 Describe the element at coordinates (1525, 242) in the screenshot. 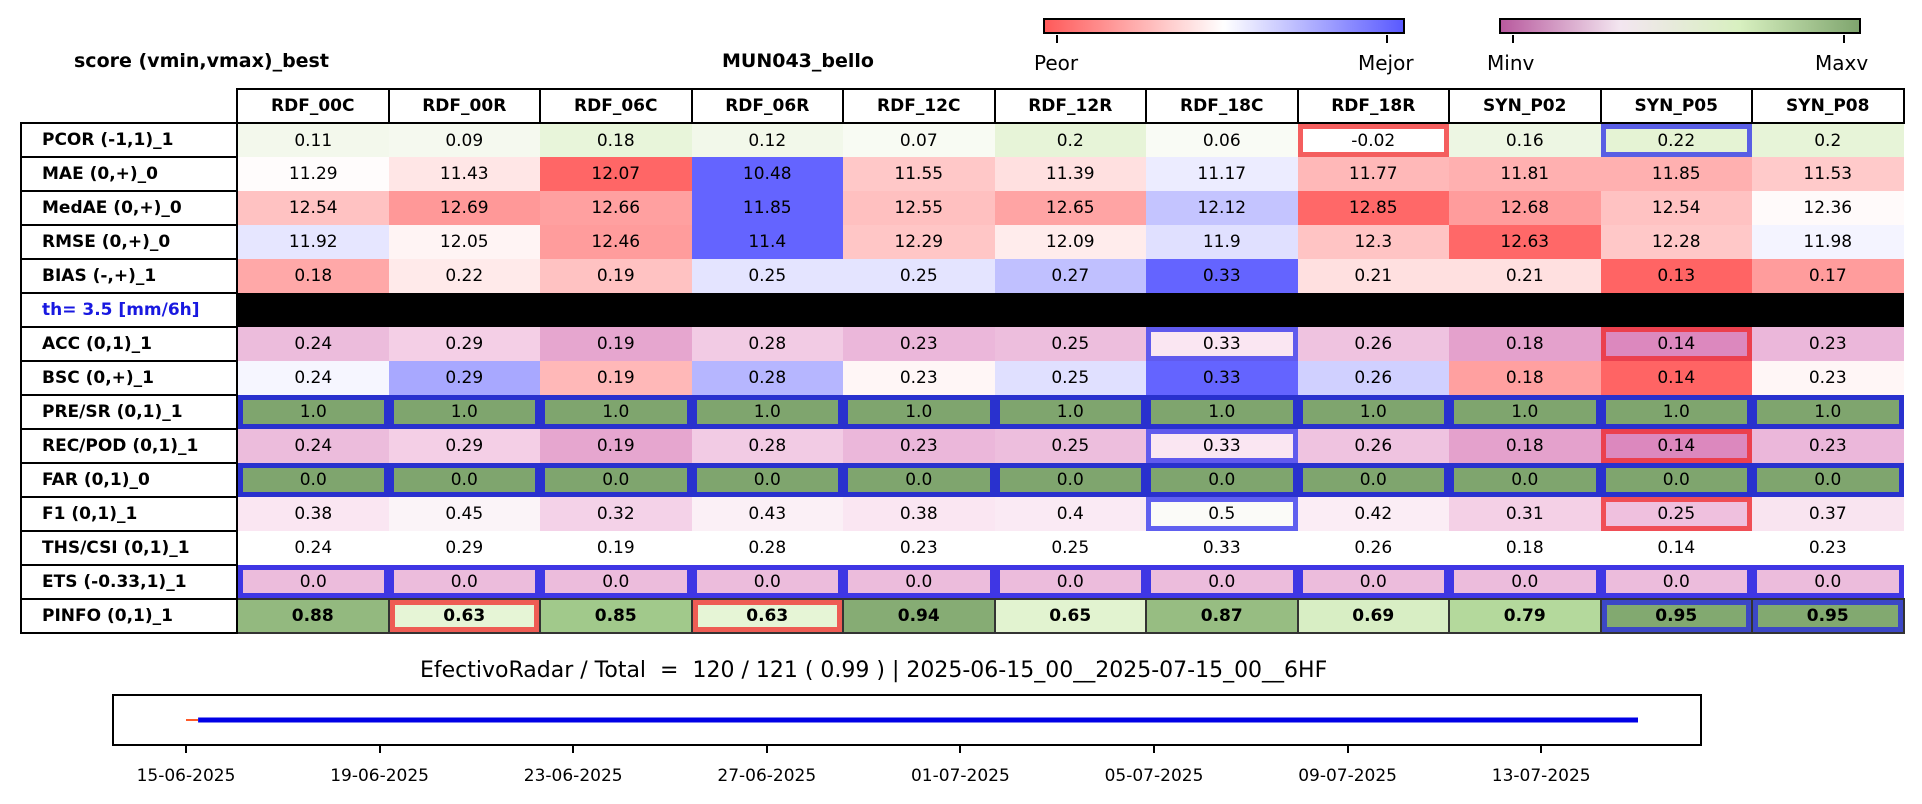

I see `cell-value: 12.63` at that location.